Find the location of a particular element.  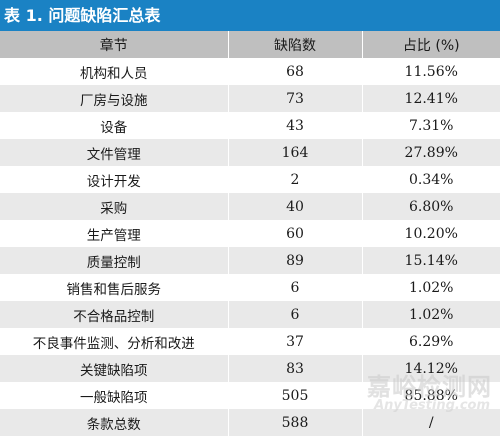

cell-count: 40 is located at coordinates (295, 206).